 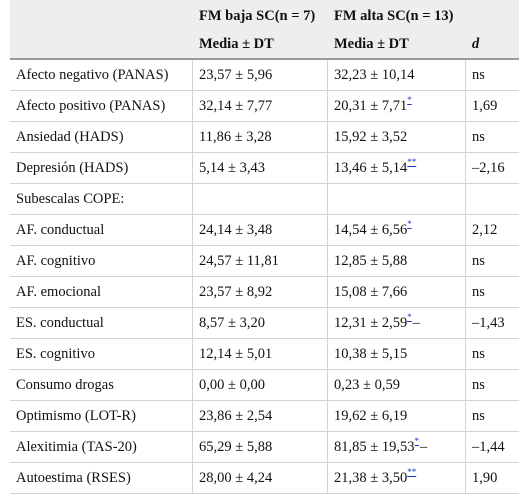 I want to click on row-label: Afecto positivo (PANAS), so click(x=101, y=106).